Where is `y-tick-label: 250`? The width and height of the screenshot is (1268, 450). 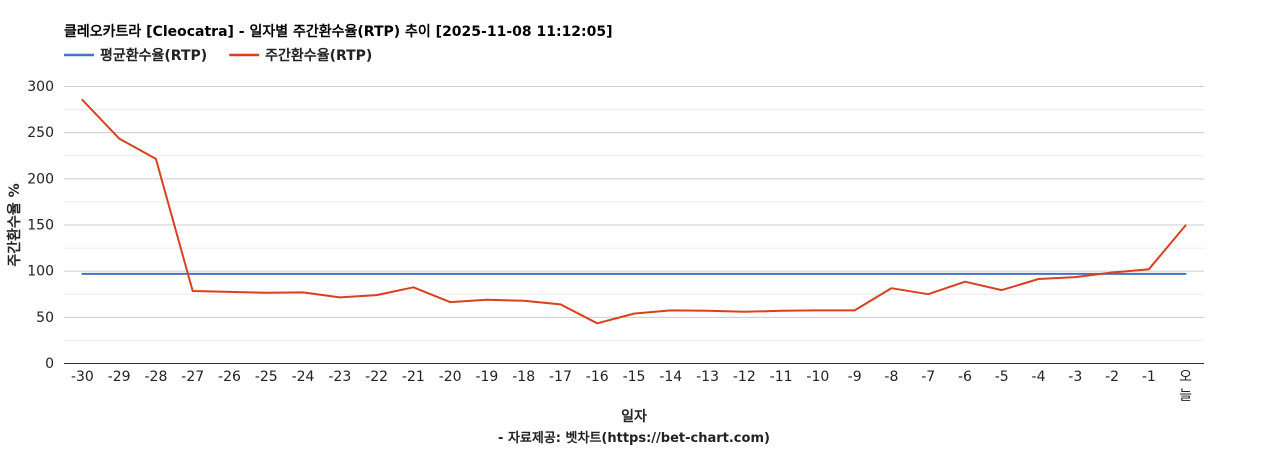 y-tick-label: 250 is located at coordinates (40, 133).